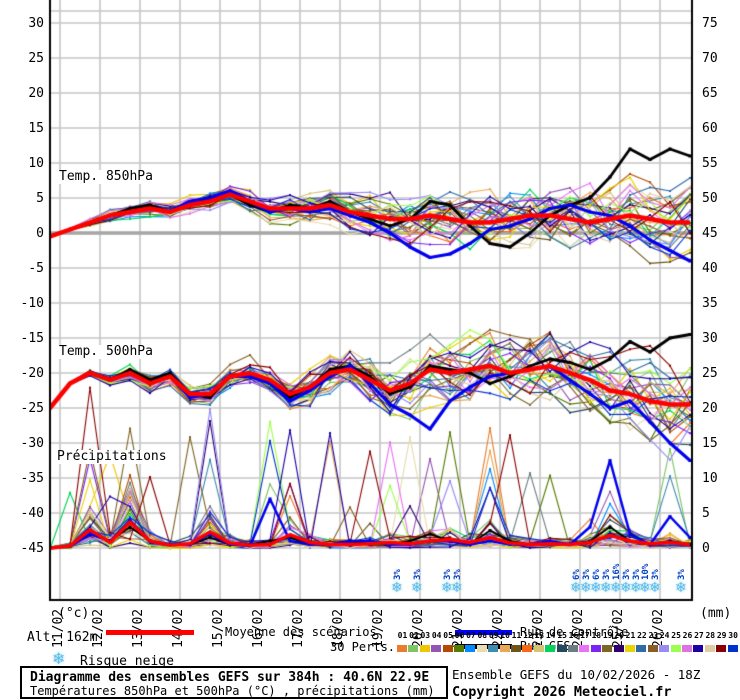 Image resolution: width=740 pixels, height=700 pixels. What do you see at coordinates (471, 635) in the screenshot?
I see `pert-number-label: 07` at bounding box center [471, 635].